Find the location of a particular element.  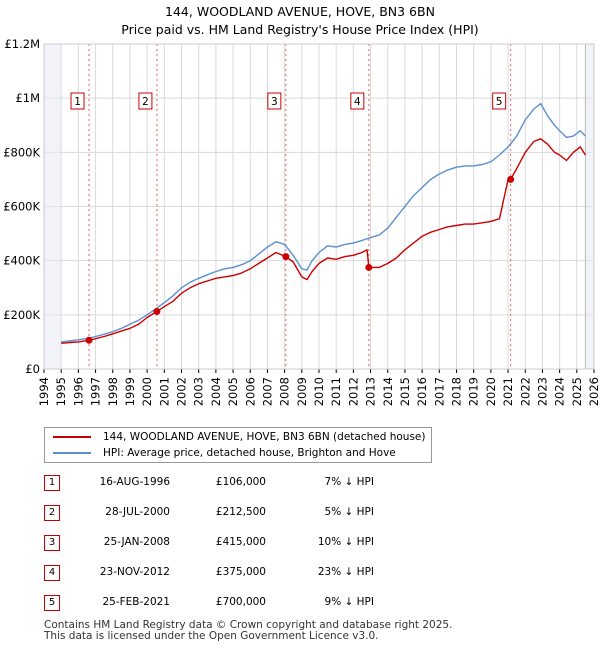

x-tick-label: 2018 is located at coordinates (457, 391).